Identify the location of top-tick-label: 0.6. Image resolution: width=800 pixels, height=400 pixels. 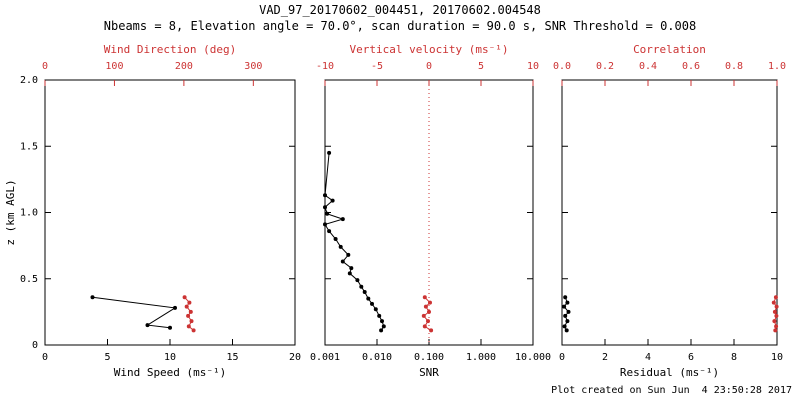
(691, 66).